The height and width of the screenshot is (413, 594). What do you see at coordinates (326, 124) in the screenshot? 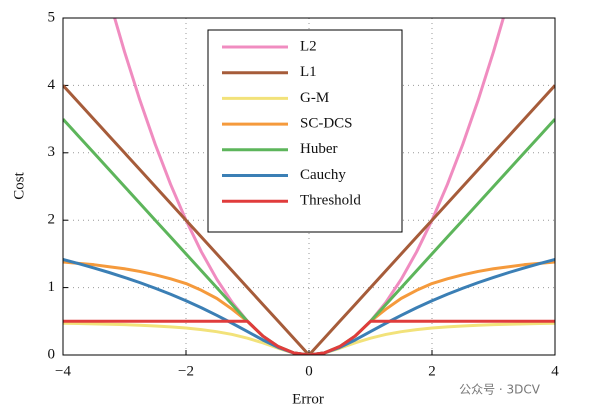
I see `legend-label: SC-DCS` at bounding box center [326, 124].